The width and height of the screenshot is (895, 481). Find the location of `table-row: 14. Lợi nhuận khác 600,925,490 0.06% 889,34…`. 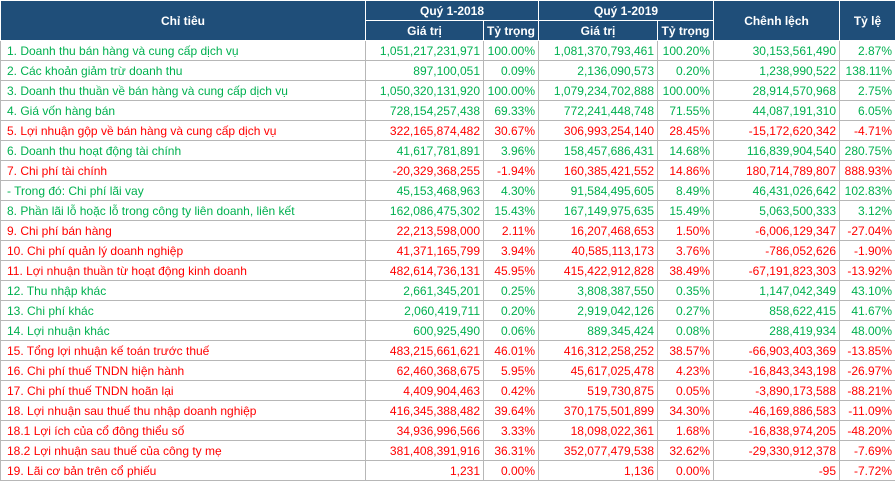

table-row: 14. Lợi nhuận khác 600,925,490 0.06% 889,34… is located at coordinates (447, 330).